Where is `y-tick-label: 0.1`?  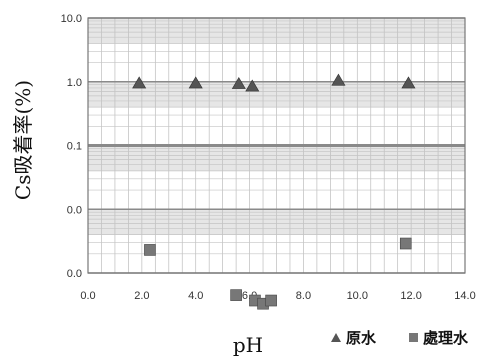 y-tick-label: 0.1 is located at coordinates (74, 147).